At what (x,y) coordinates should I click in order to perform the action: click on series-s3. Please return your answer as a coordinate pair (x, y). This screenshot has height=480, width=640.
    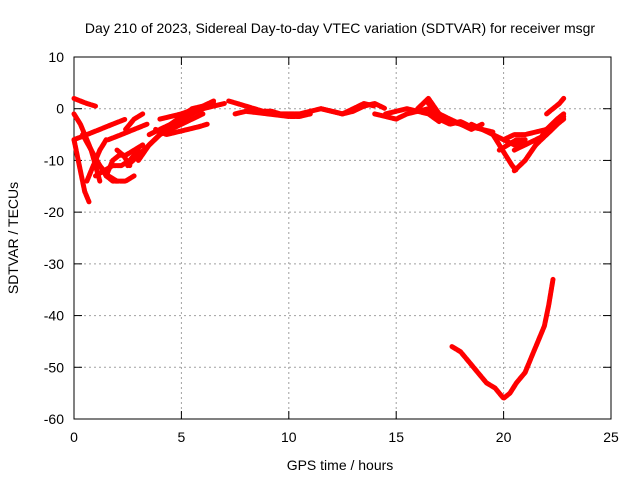
    Looking at the image, I should click on (81, 171).